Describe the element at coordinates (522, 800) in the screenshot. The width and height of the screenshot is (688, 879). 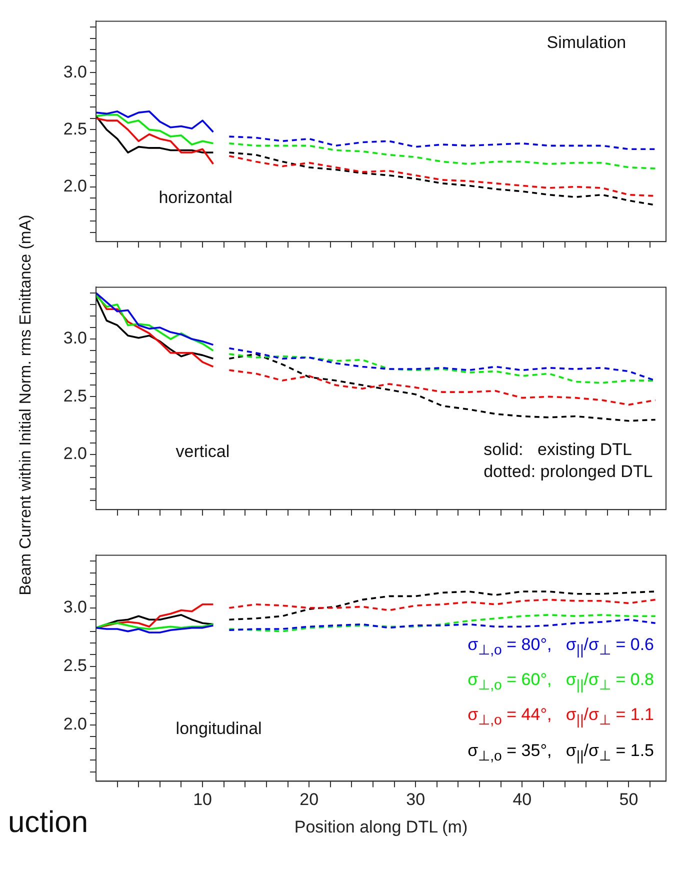
I see `x-tick-label: 40` at that location.